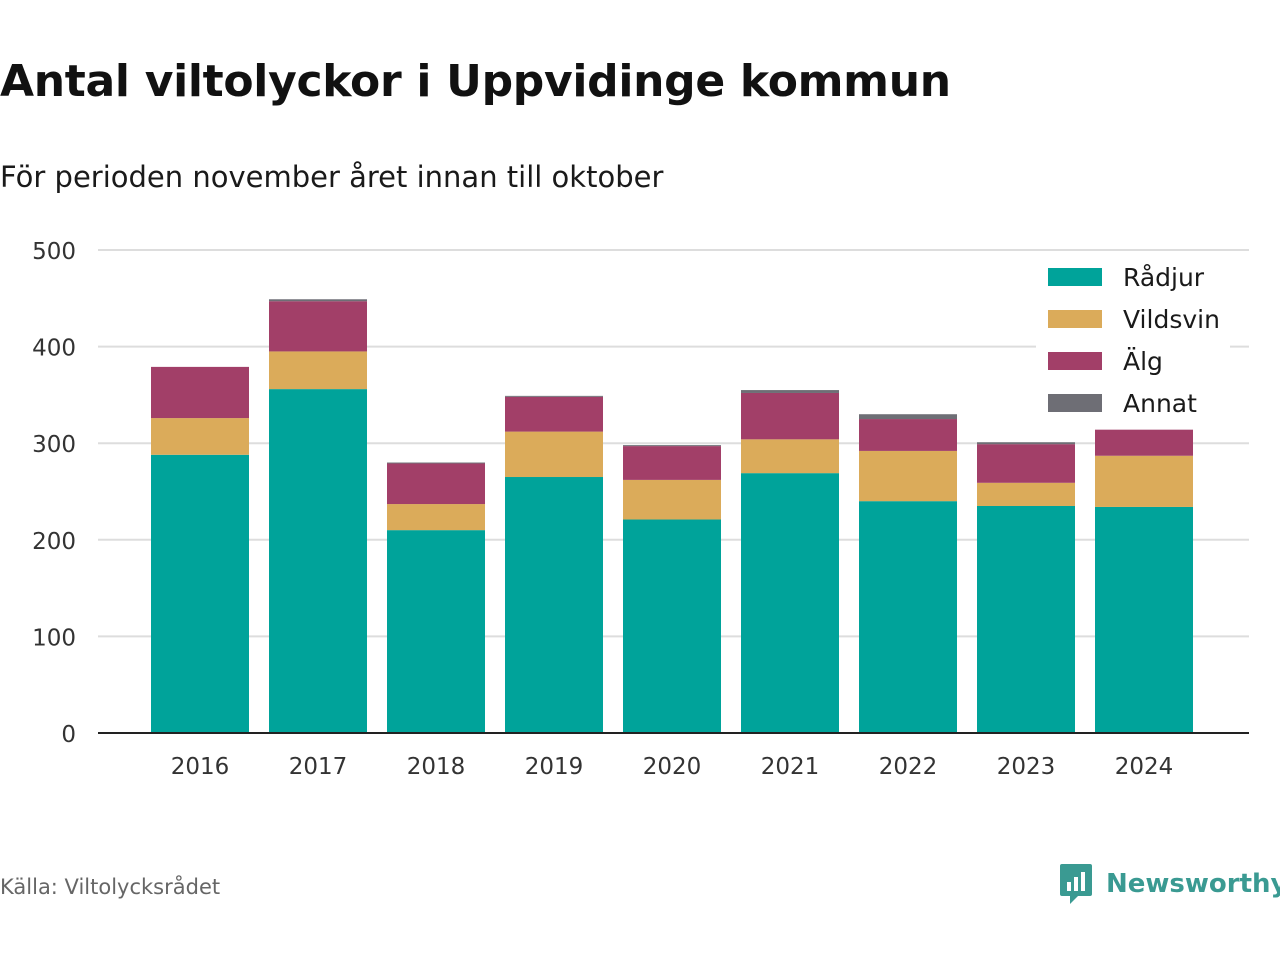  I want to click on x-tick-label: 2023, so click(1026, 767).